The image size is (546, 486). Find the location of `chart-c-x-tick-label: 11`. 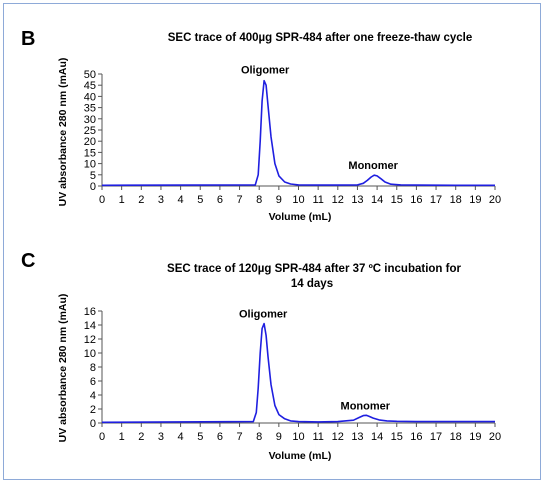

chart-c-x-tick-label: 11 is located at coordinates (317, 437).